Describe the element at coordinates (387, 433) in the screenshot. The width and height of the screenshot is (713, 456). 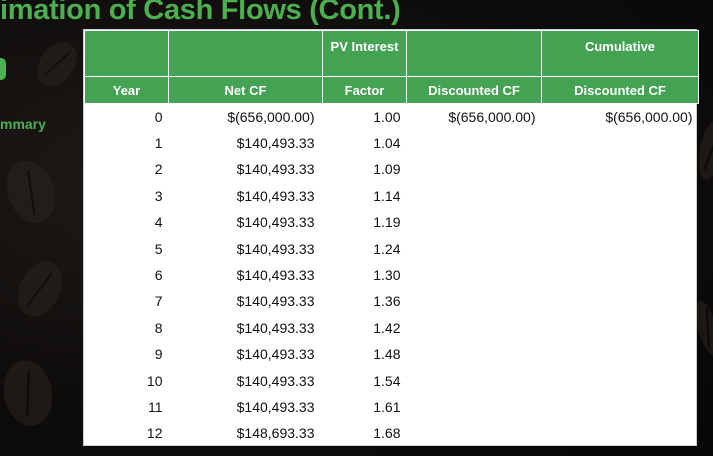
I see `pv-factor-cell: 1.68` at that location.